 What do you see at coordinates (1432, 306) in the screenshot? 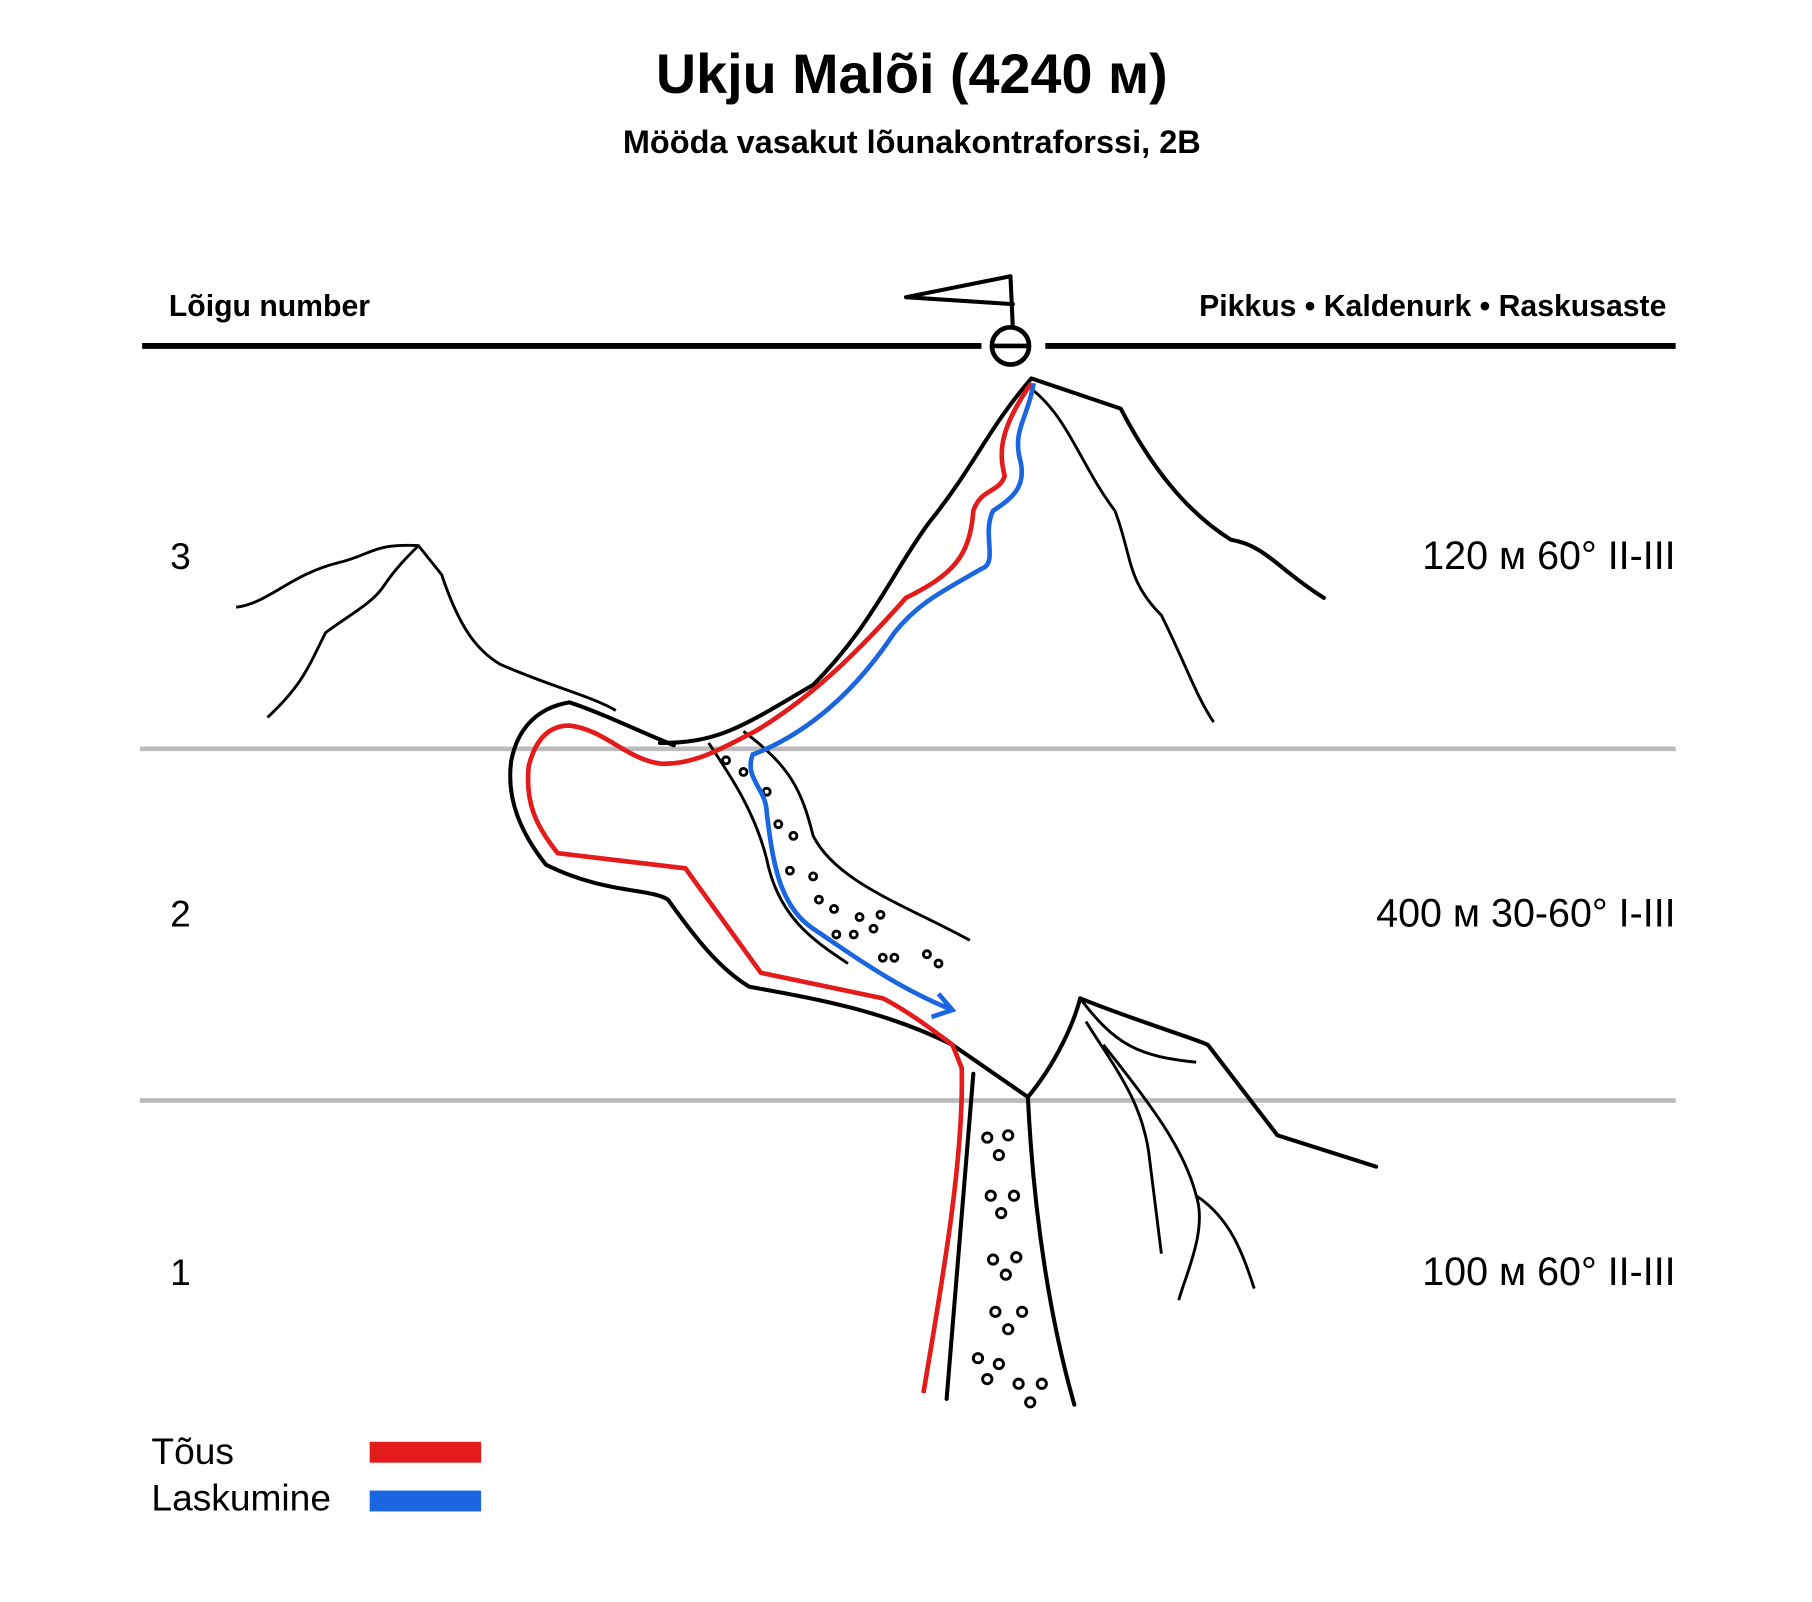
I see `column-right: Pikkus • Kaldenurk • Raskusaste` at bounding box center [1432, 306].